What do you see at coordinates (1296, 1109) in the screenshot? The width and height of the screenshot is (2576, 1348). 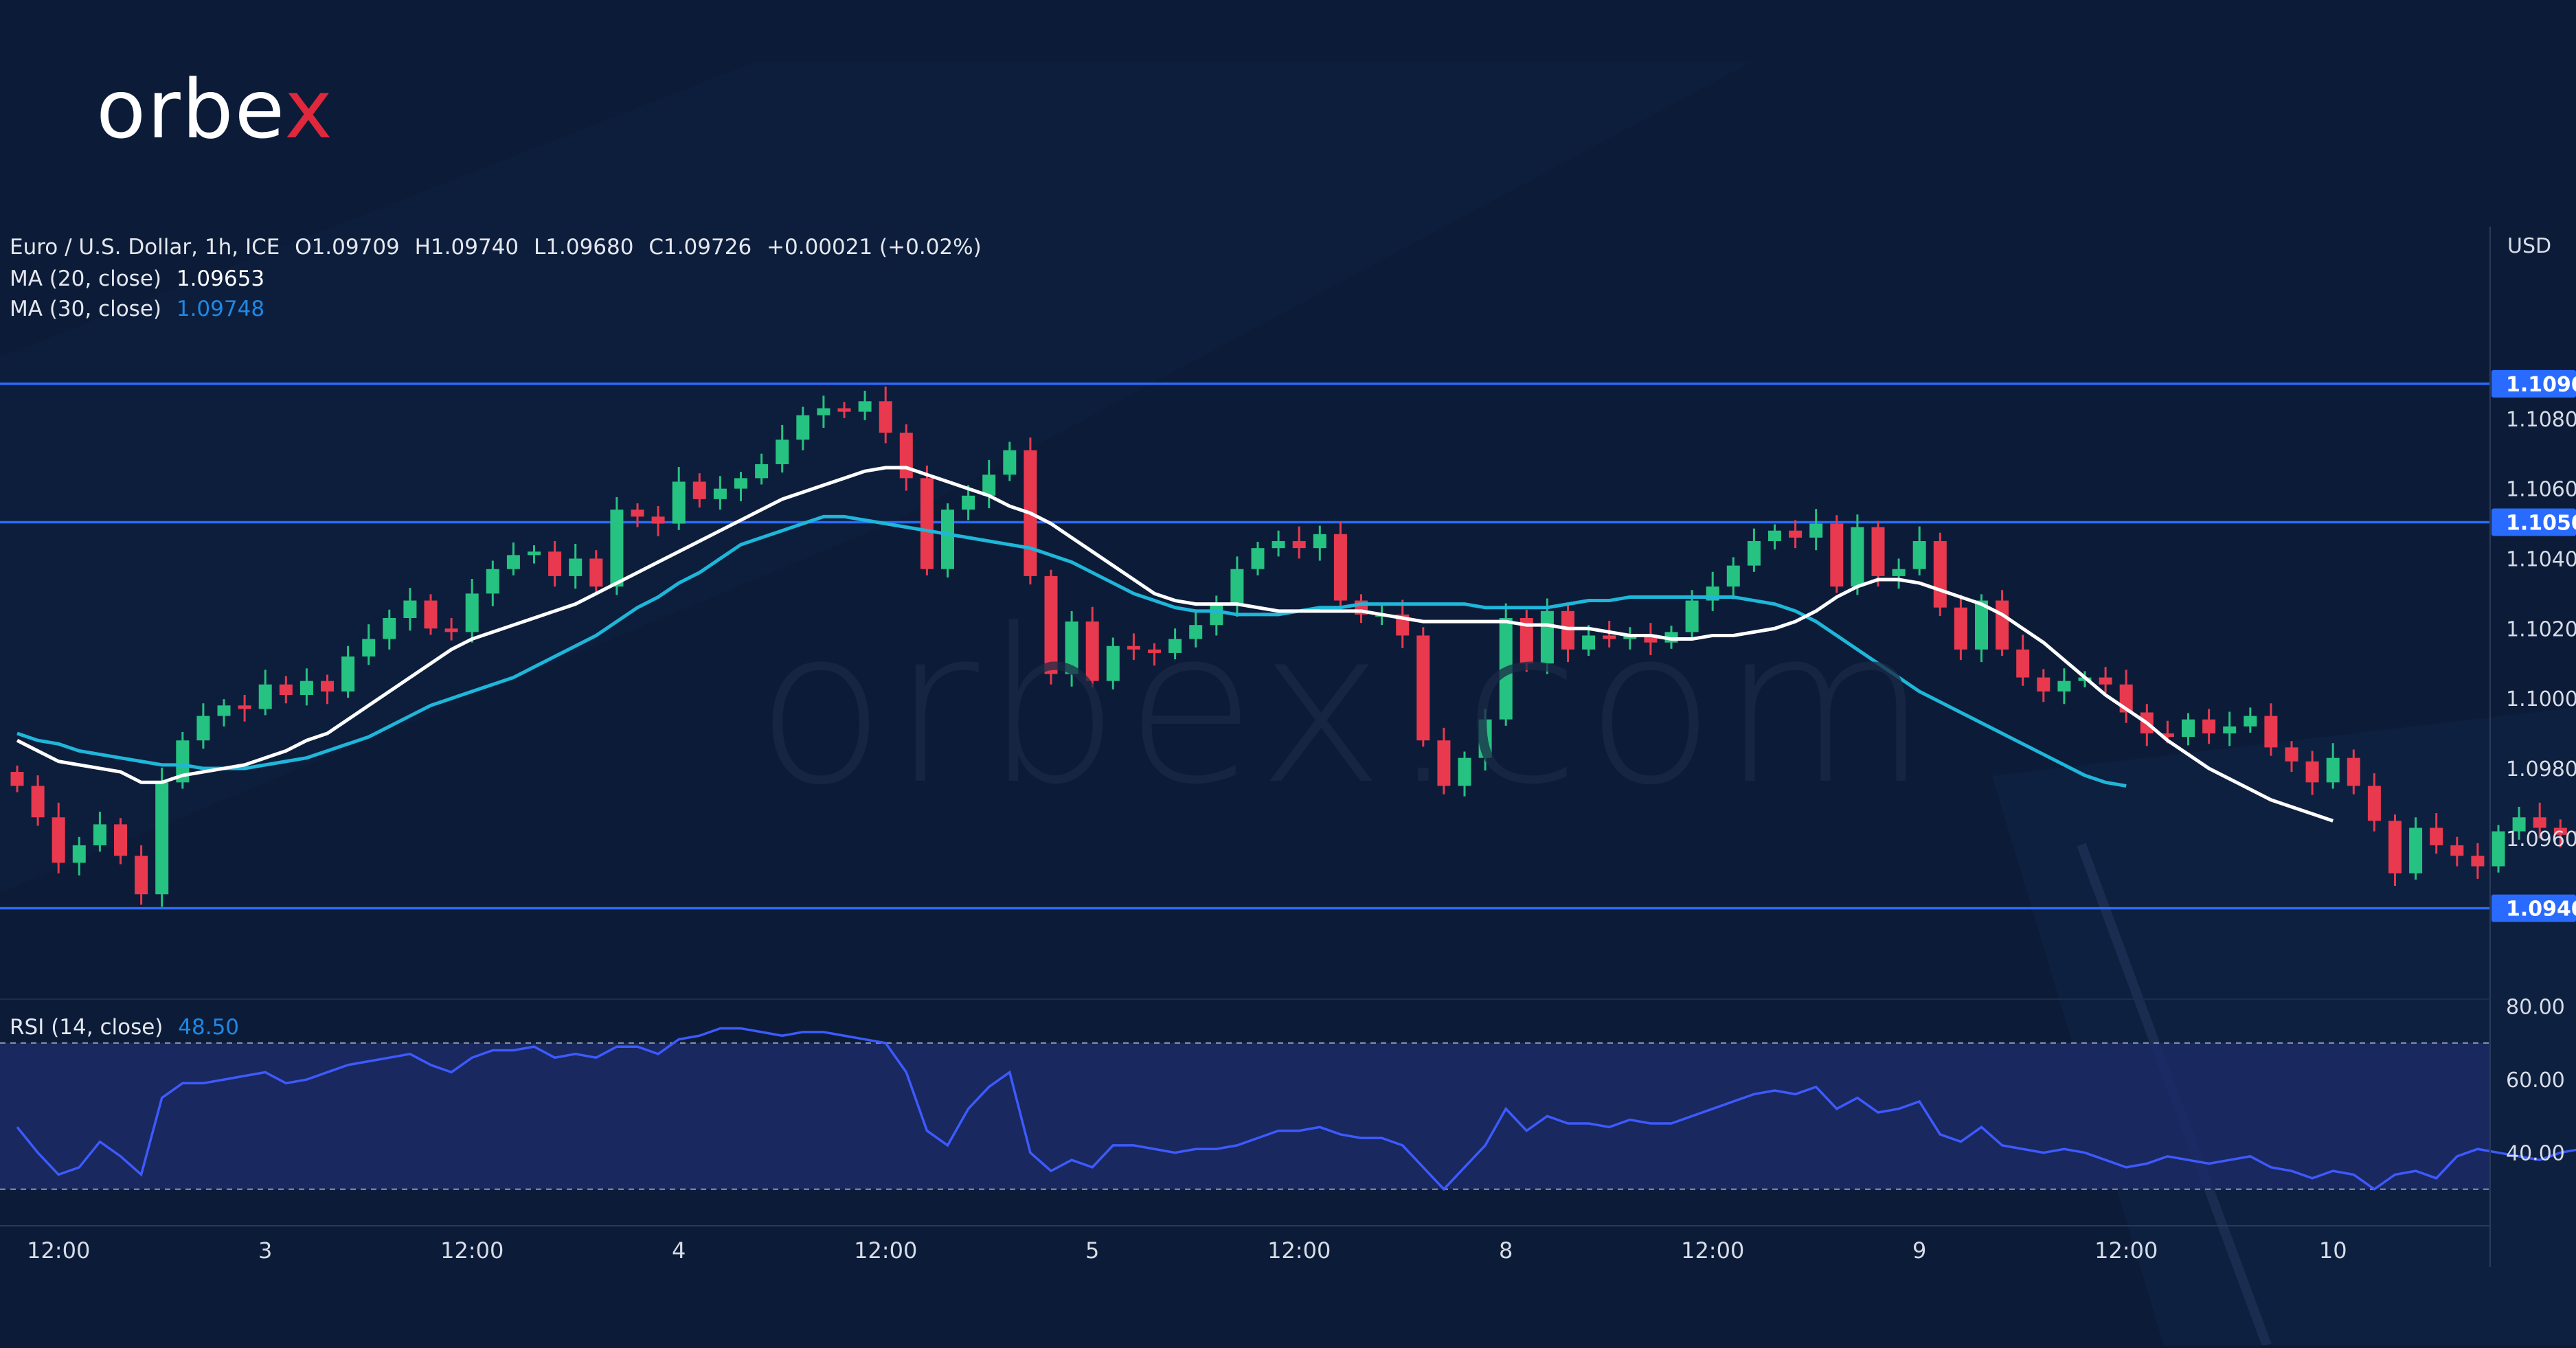 I see `rsi-line` at bounding box center [1296, 1109].